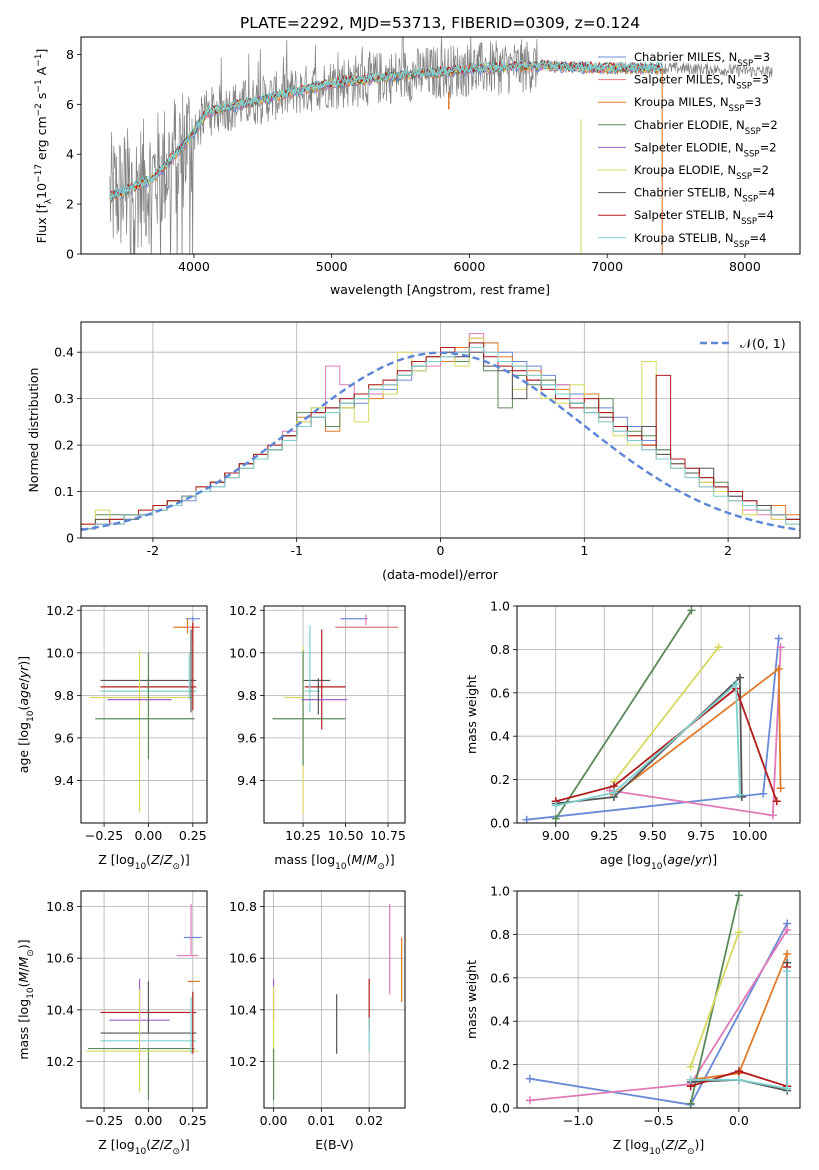 The height and width of the screenshot is (1170, 819). Describe the element at coordinates (750, 835) in the screenshot. I see `x-tick-label: 10.00` at that location.